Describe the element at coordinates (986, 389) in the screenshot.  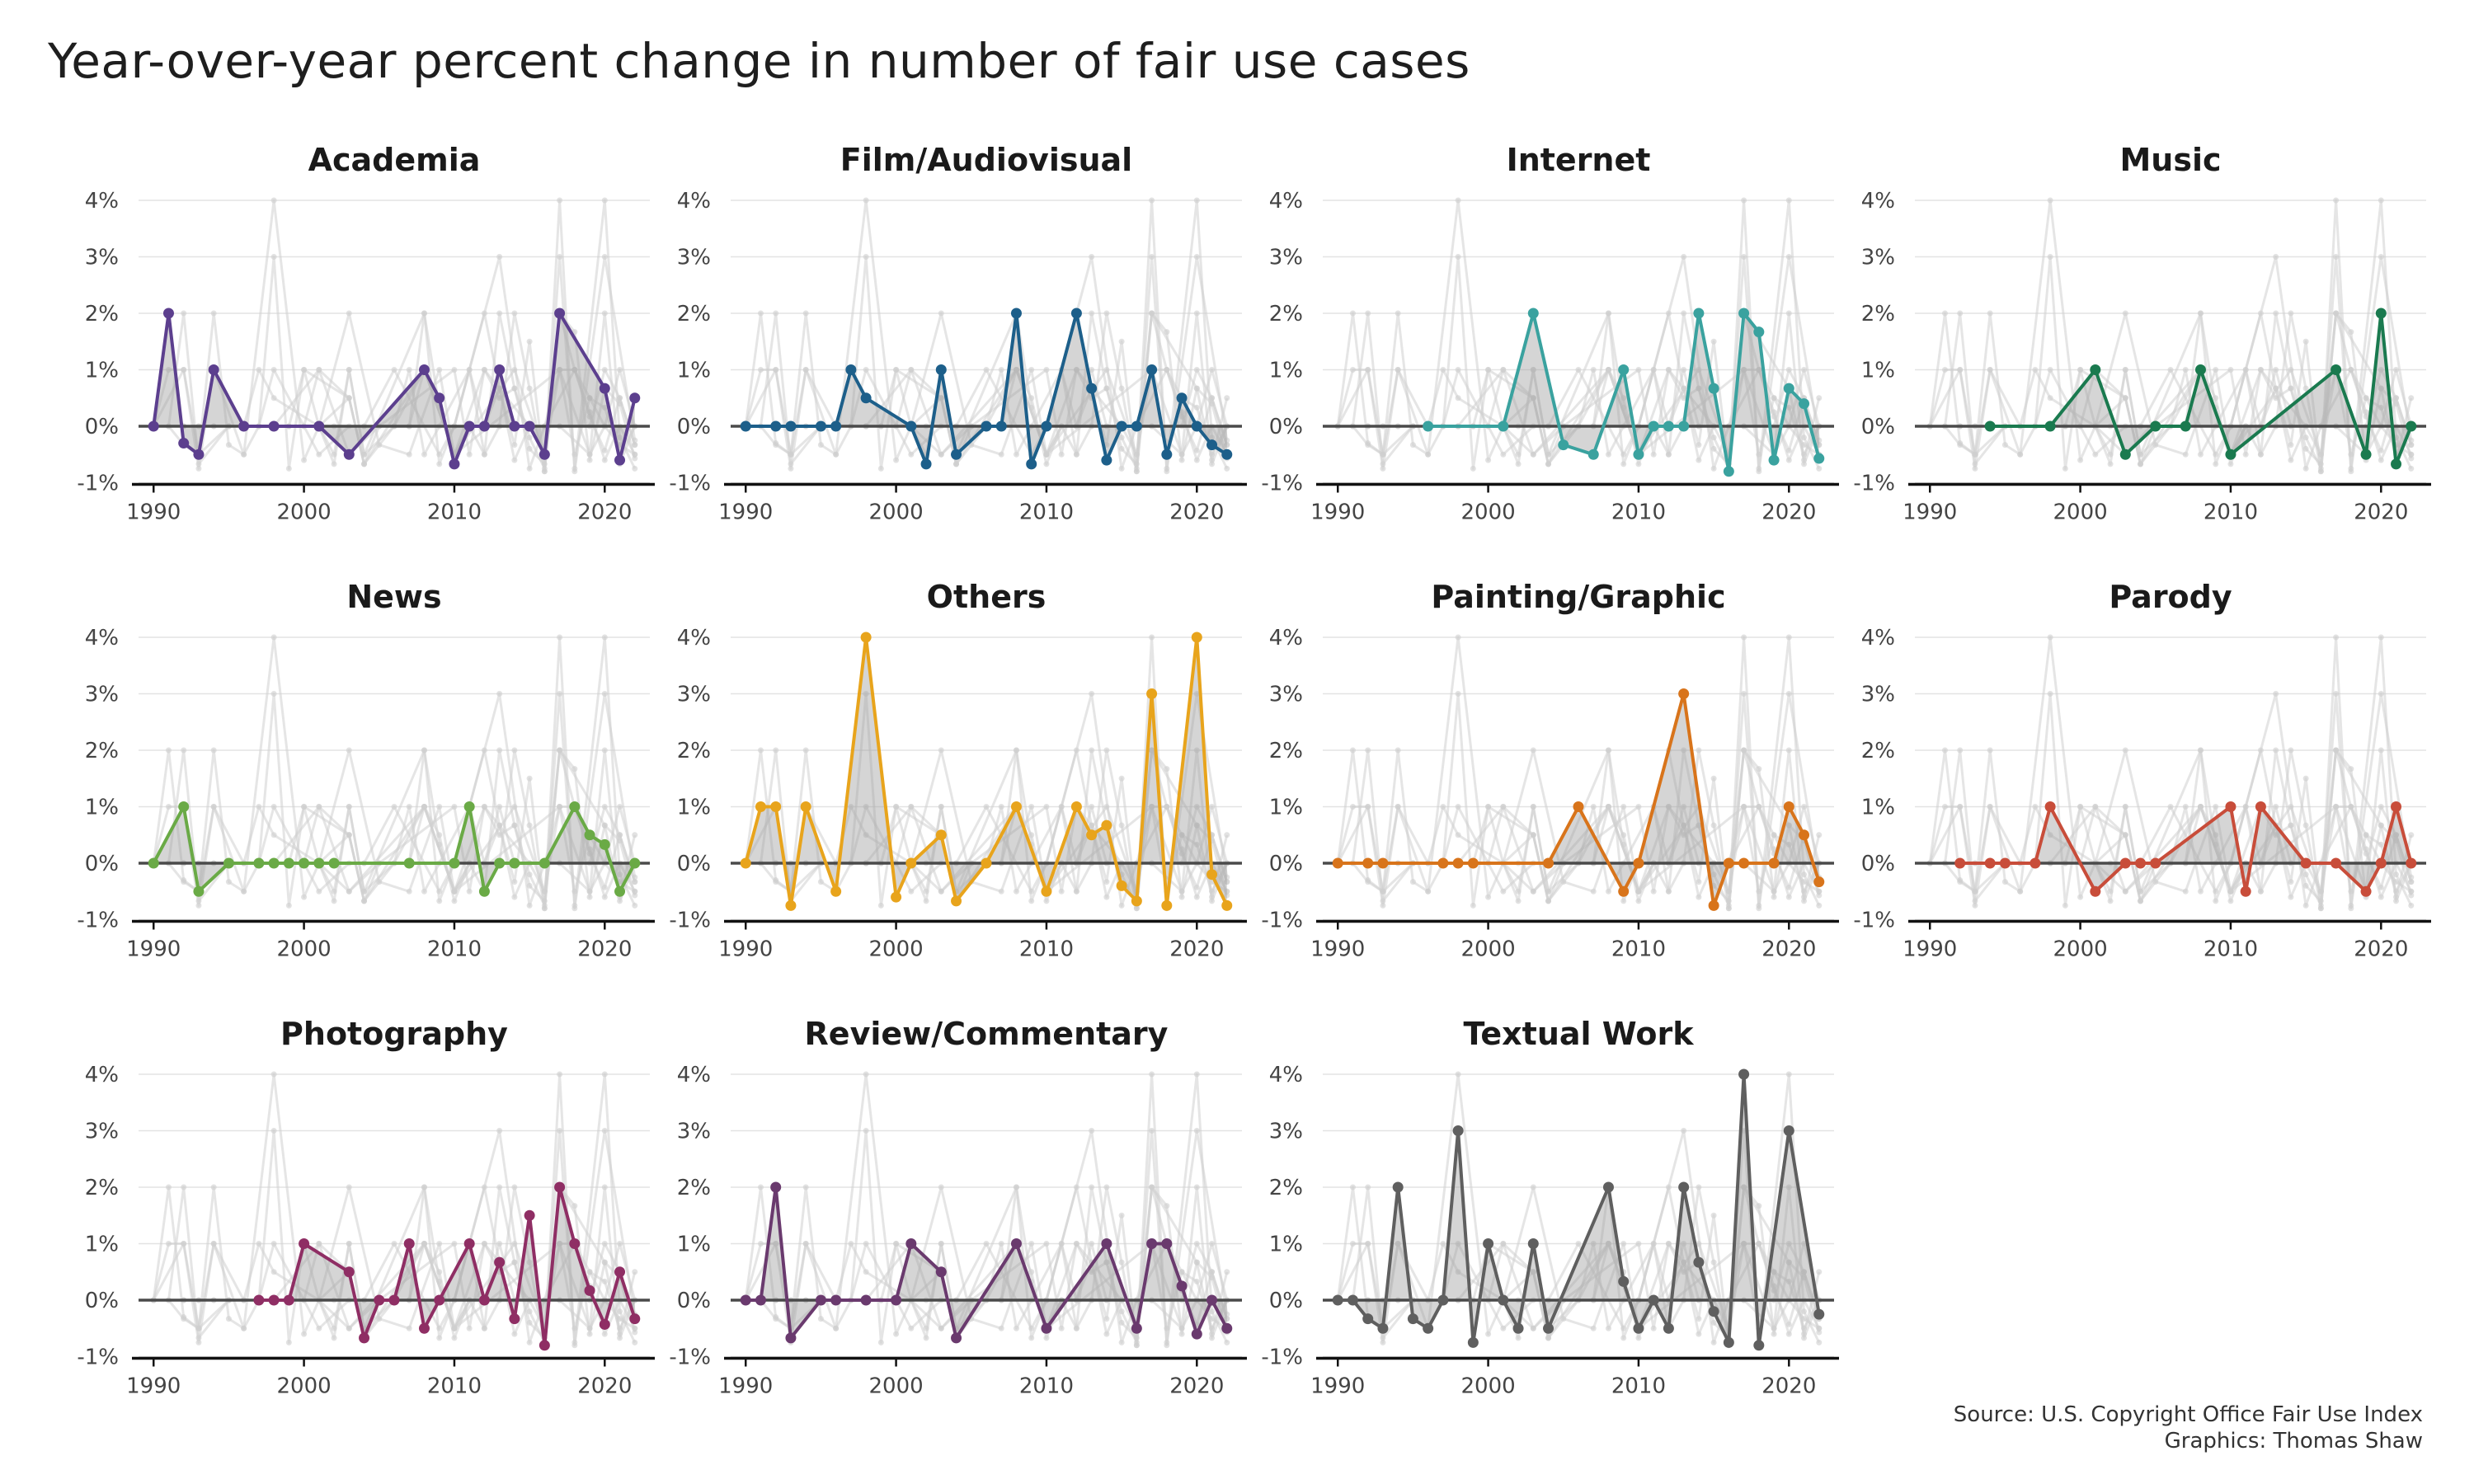
I see `series-line-film-audiovisual` at that location.